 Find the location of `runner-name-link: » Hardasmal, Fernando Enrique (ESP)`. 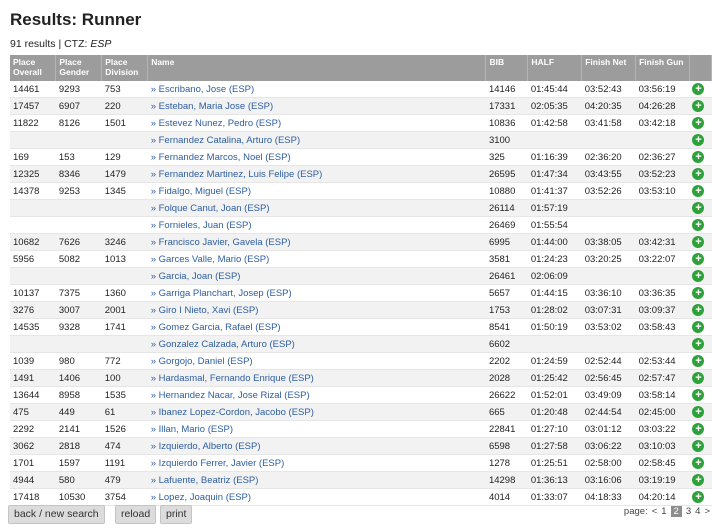

runner-name-link: » Hardasmal, Fernando Enrique (ESP) is located at coordinates (232, 378).